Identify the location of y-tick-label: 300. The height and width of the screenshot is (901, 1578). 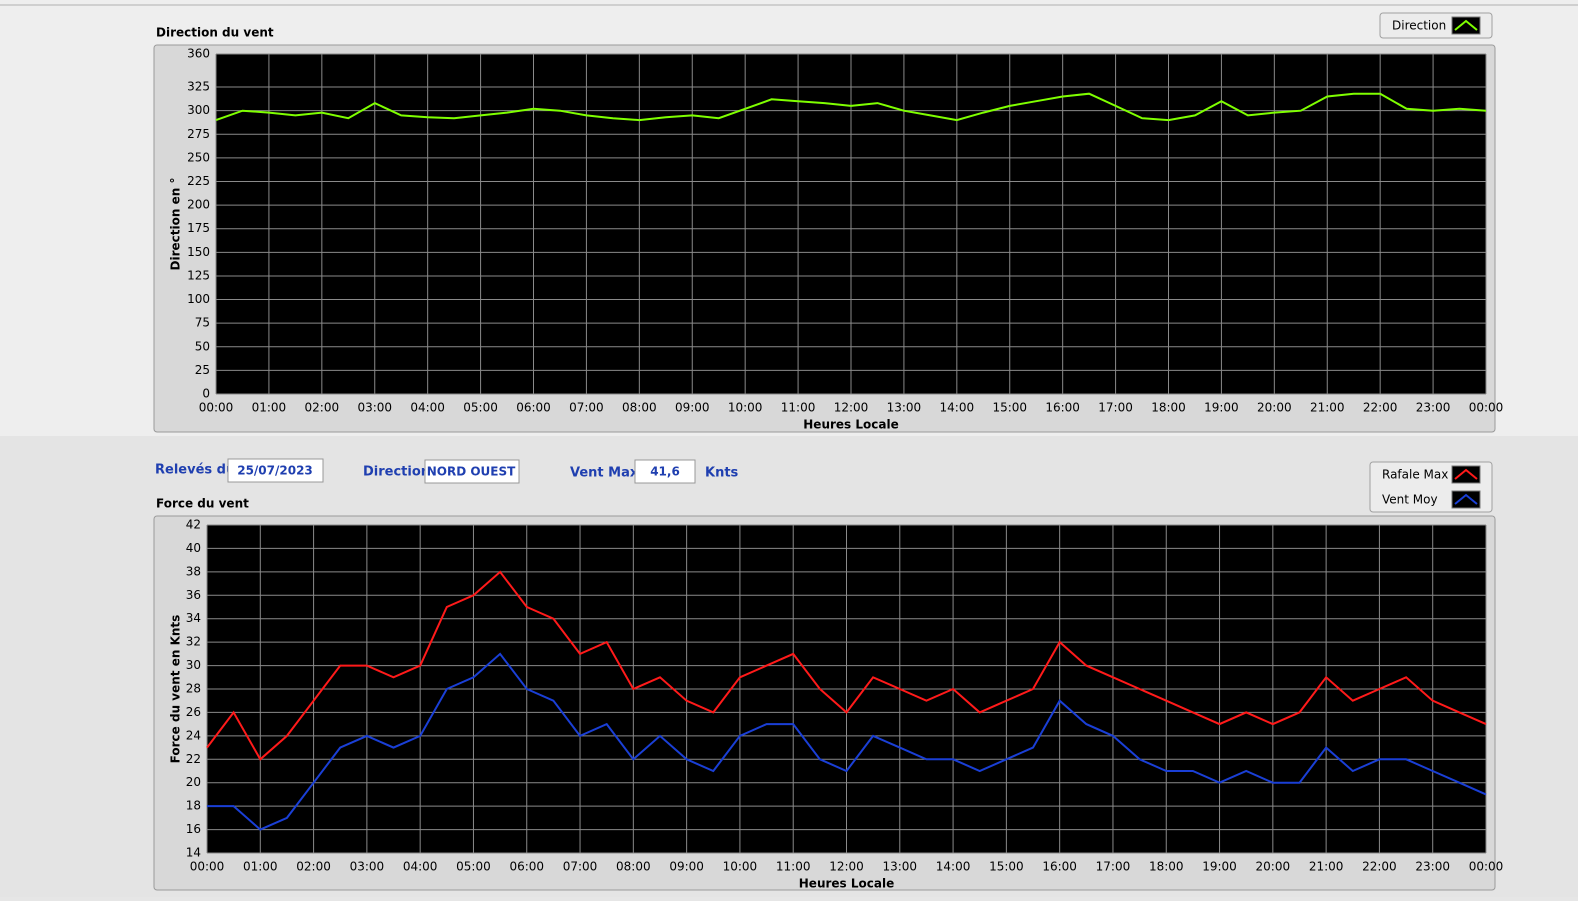
(198, 110).